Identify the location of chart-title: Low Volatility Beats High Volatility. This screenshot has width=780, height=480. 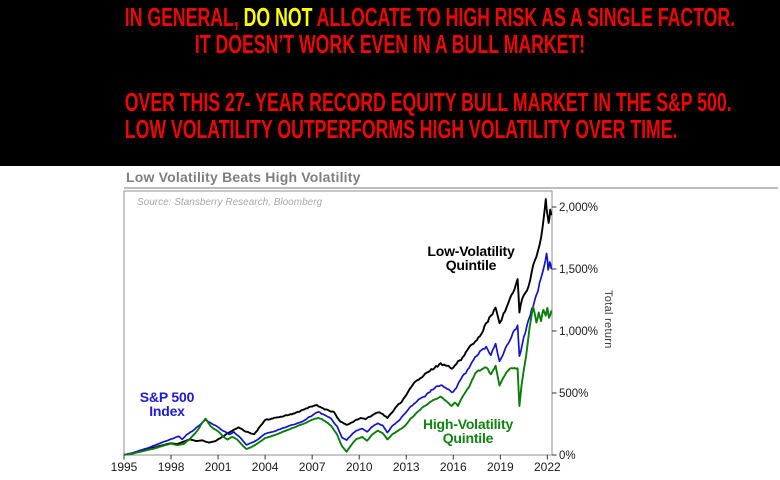
(243, 177).